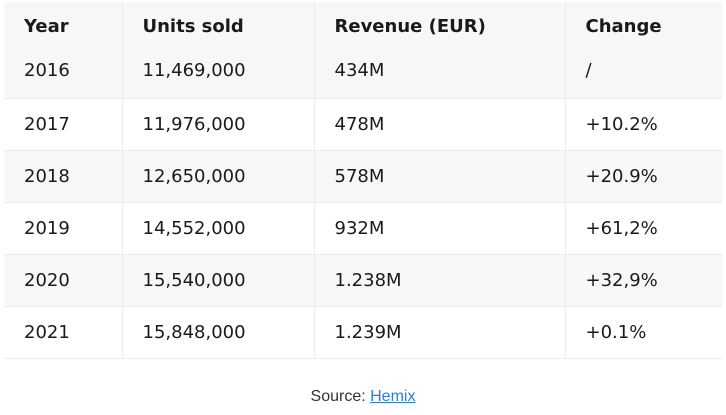  I want to click on source-link: Hemix, so click(393, 396).